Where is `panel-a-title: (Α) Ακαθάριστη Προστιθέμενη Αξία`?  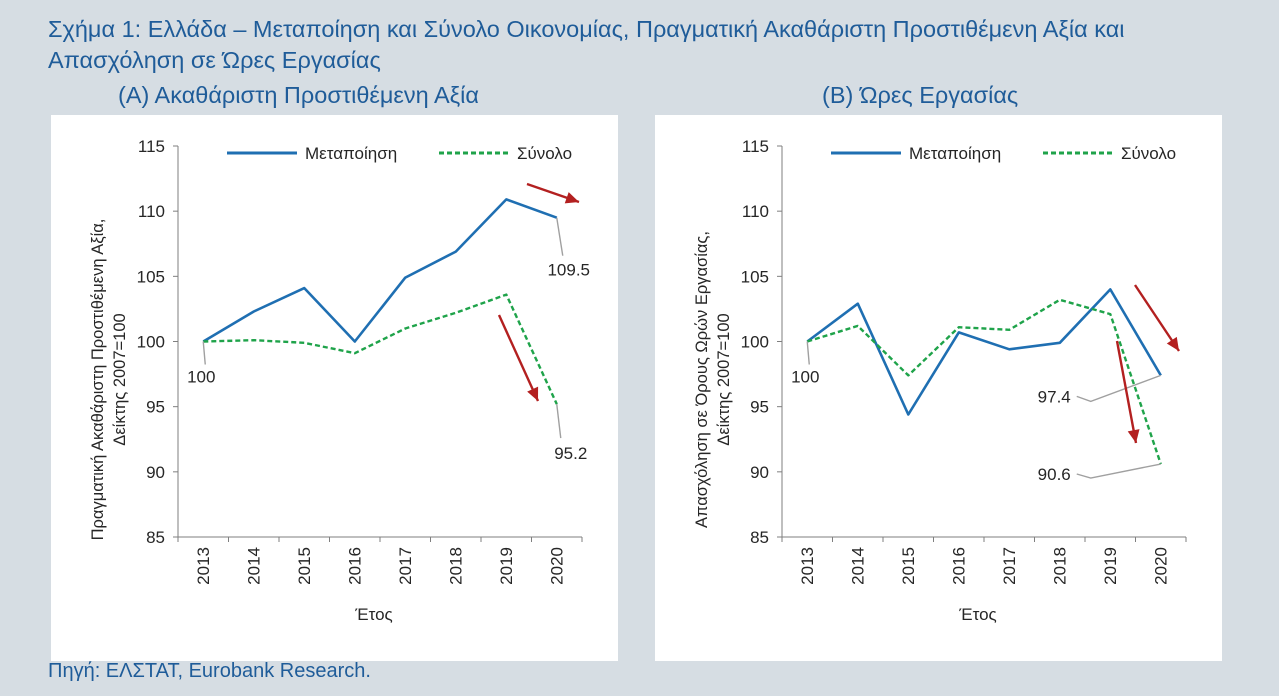 panel-a-title: (Α) Ακαθάριστη Προστιθέμενη Αξία is located at coordinates (298, 95).